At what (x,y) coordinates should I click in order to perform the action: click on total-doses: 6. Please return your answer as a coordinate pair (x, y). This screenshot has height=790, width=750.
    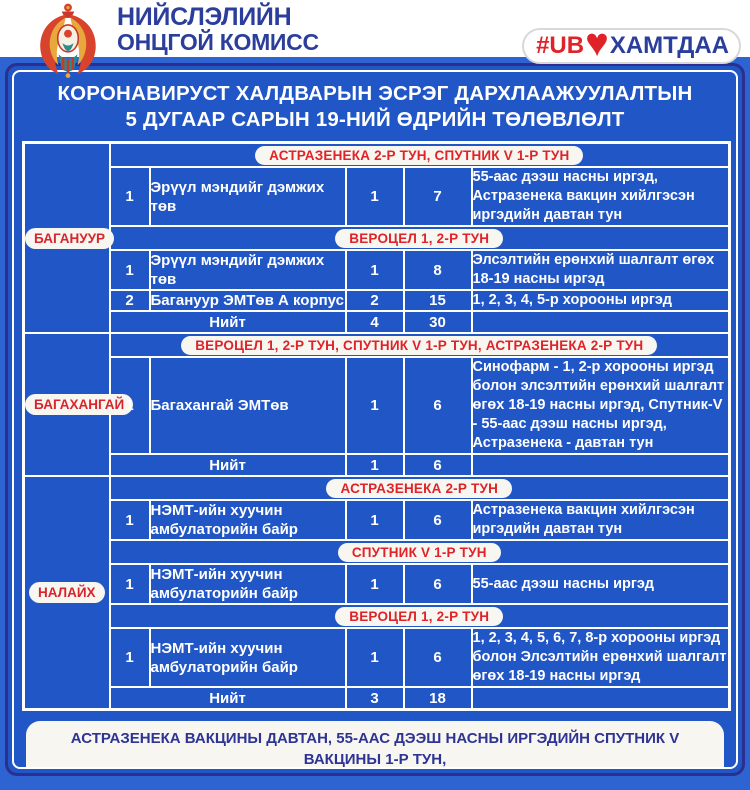
    Looking at the image, I should click on (437, 465).